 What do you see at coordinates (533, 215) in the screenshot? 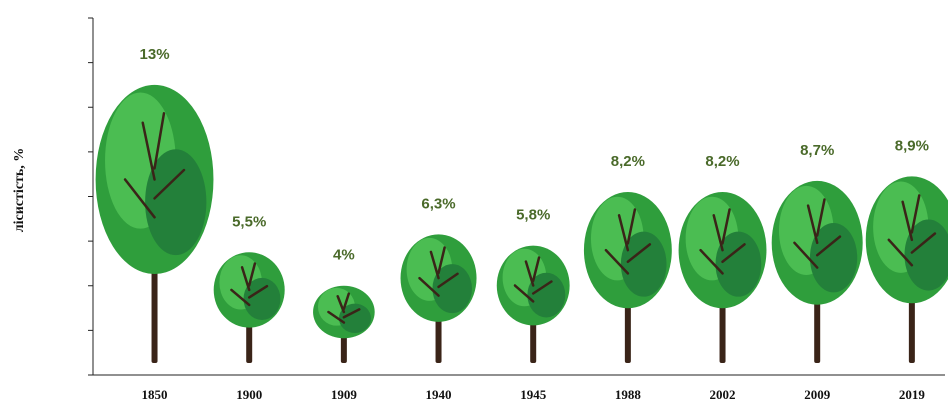
I see `value-label: 5,8%` at bounding box center [533, 215].